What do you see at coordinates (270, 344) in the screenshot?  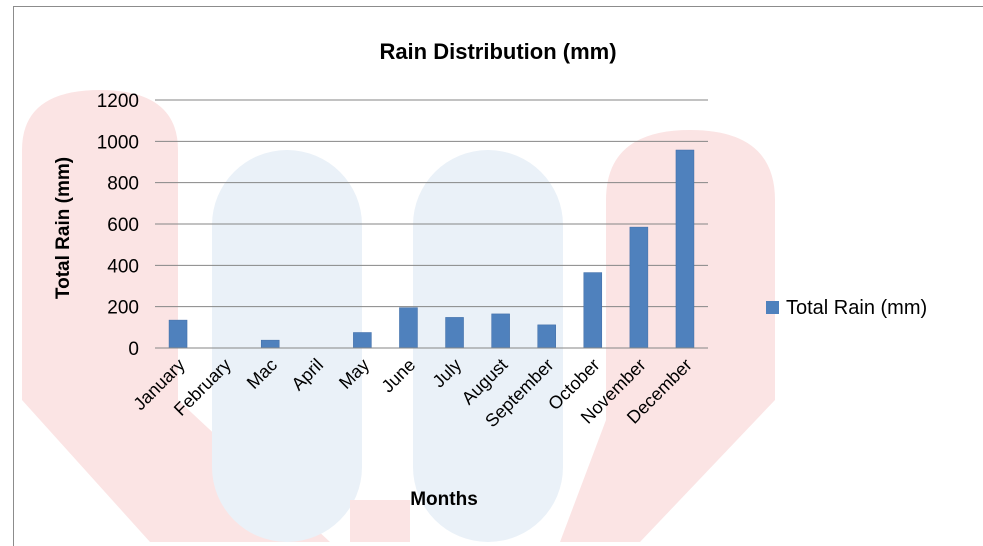 I see `bar-mac` at bounding box center [270, 344].